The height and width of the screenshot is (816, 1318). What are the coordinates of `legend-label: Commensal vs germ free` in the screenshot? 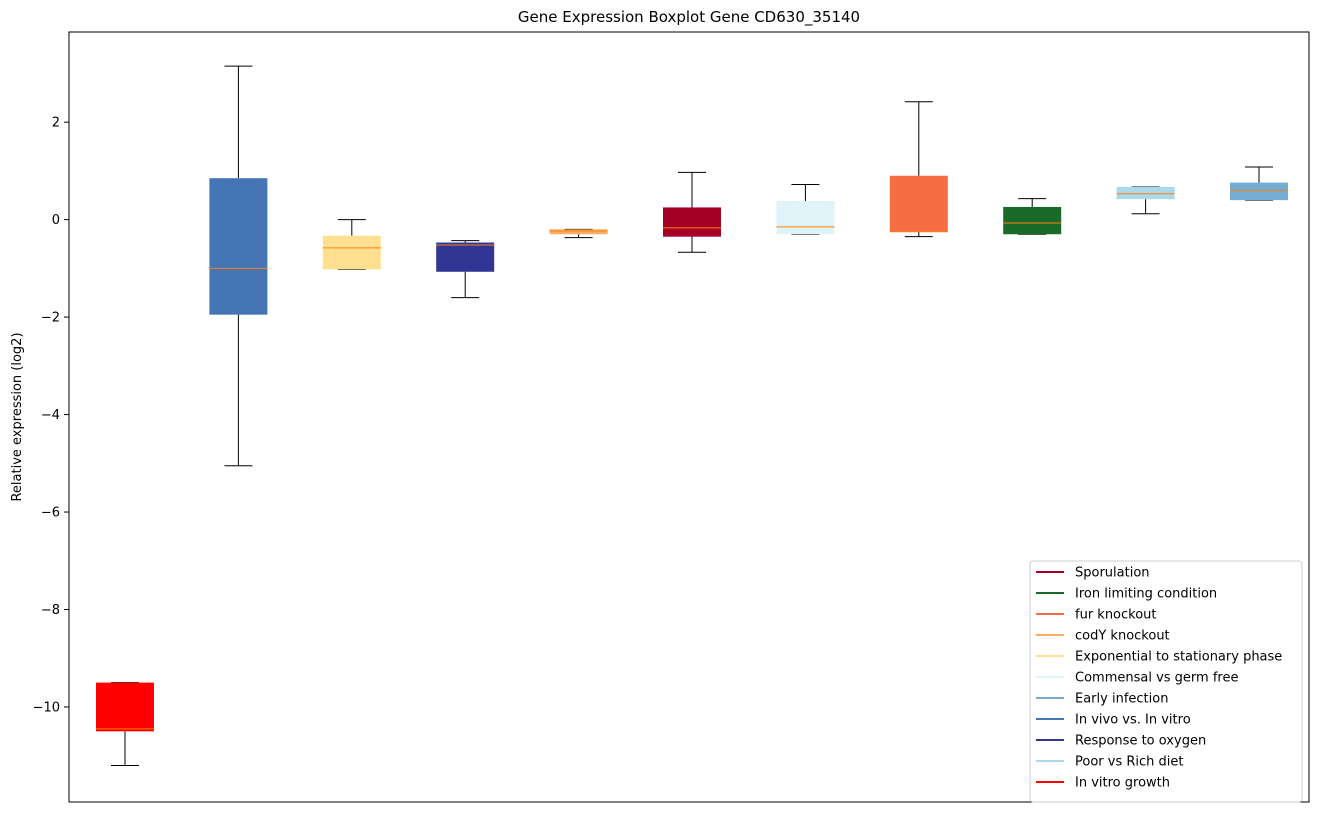 It's located at (1156, 678).